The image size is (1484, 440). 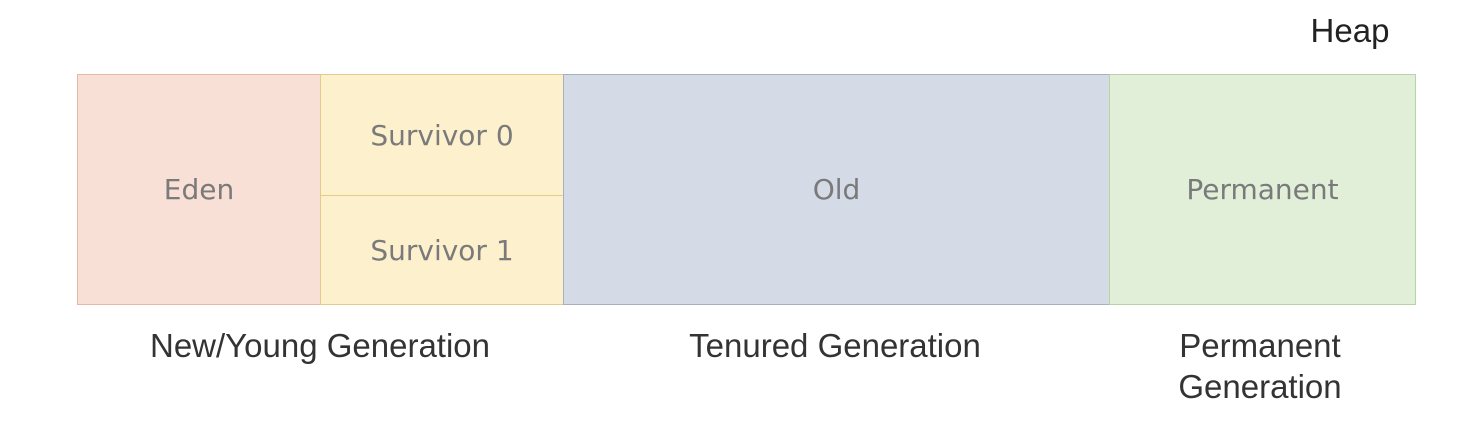 I want to click on permanent-generation-line-1: Permanent, so click(x=1260, y=345).